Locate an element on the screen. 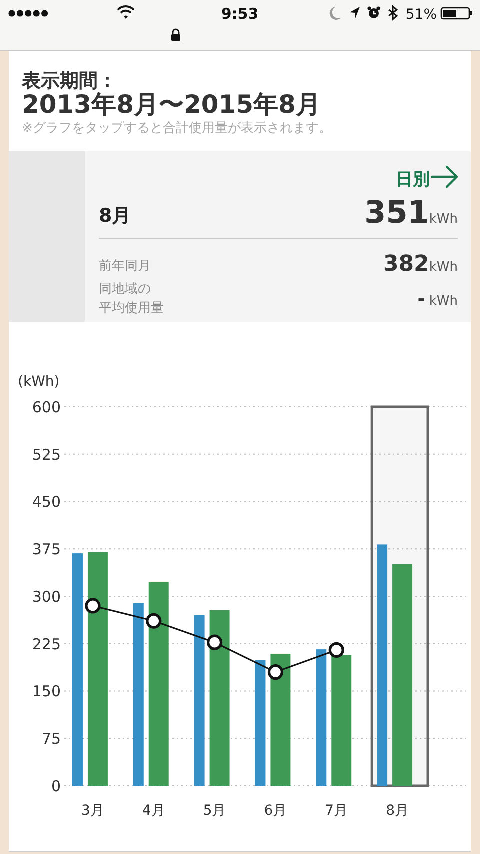 Image resolution: width=480 pixels, height=854 pixels. y-tick-label: 300 is located at coordinates (46, 597).